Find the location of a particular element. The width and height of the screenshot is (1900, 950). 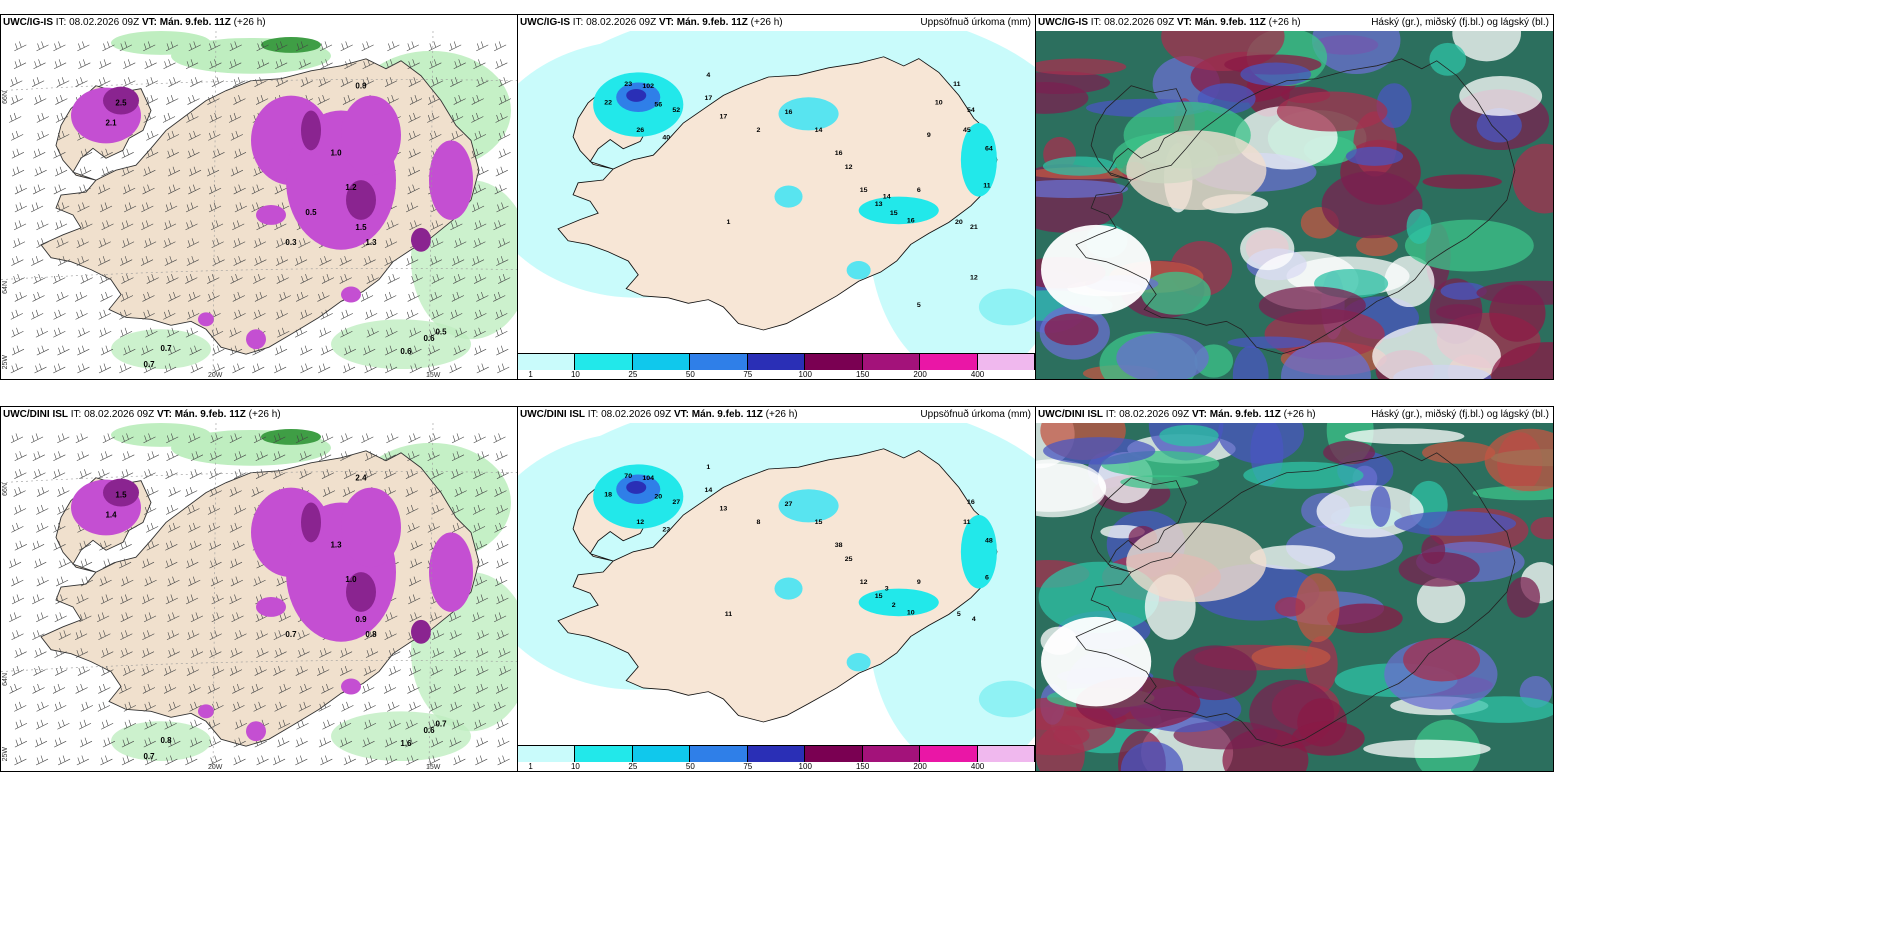

precip-light is located at coordinates (1006, 699).